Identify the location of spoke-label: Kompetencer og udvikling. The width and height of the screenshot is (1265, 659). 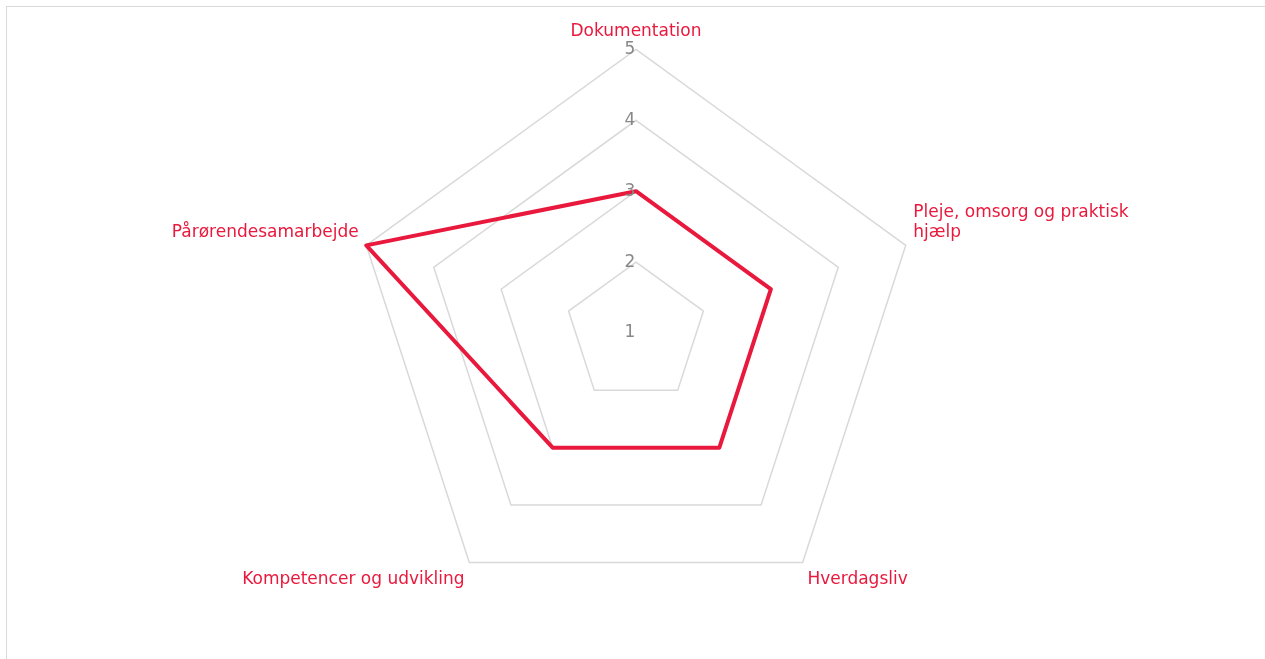
(353, 577).